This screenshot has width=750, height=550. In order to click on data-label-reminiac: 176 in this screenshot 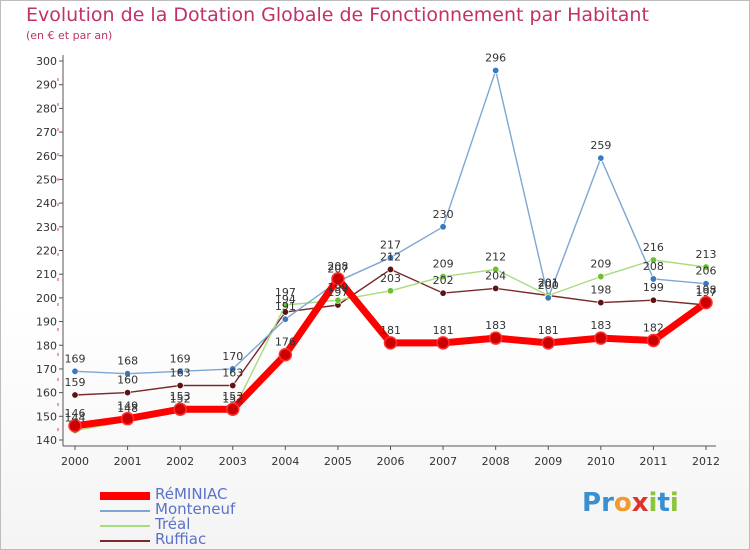, I will do `click(285, 342)`.